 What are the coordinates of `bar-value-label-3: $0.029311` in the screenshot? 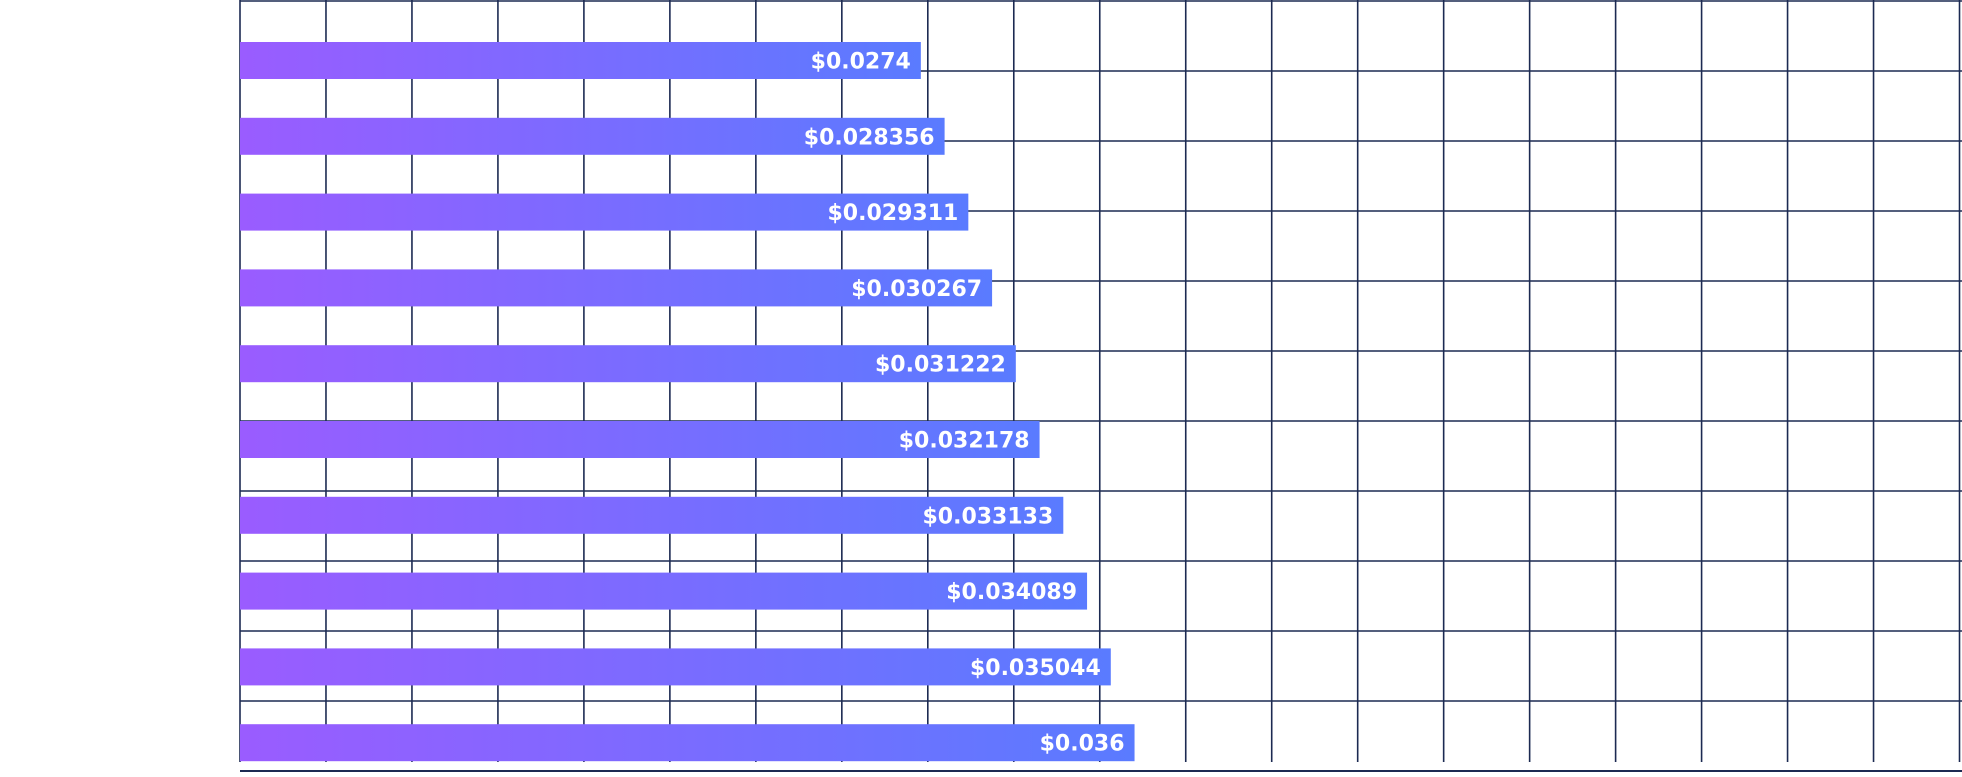 It's located at (893, 213).